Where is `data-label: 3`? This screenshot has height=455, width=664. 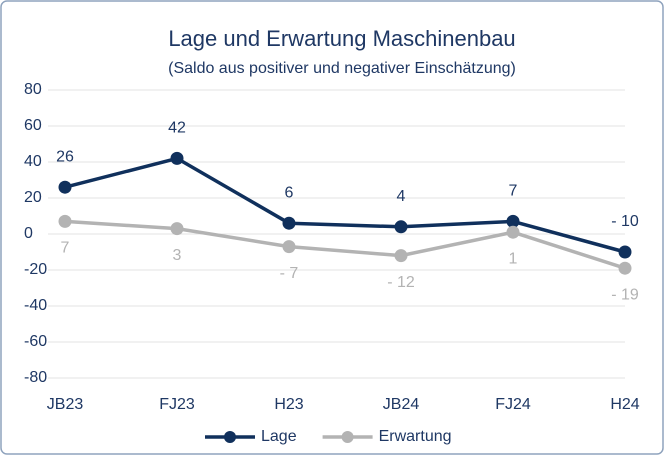 data-label: 3 is located at coordinates (177, 255).